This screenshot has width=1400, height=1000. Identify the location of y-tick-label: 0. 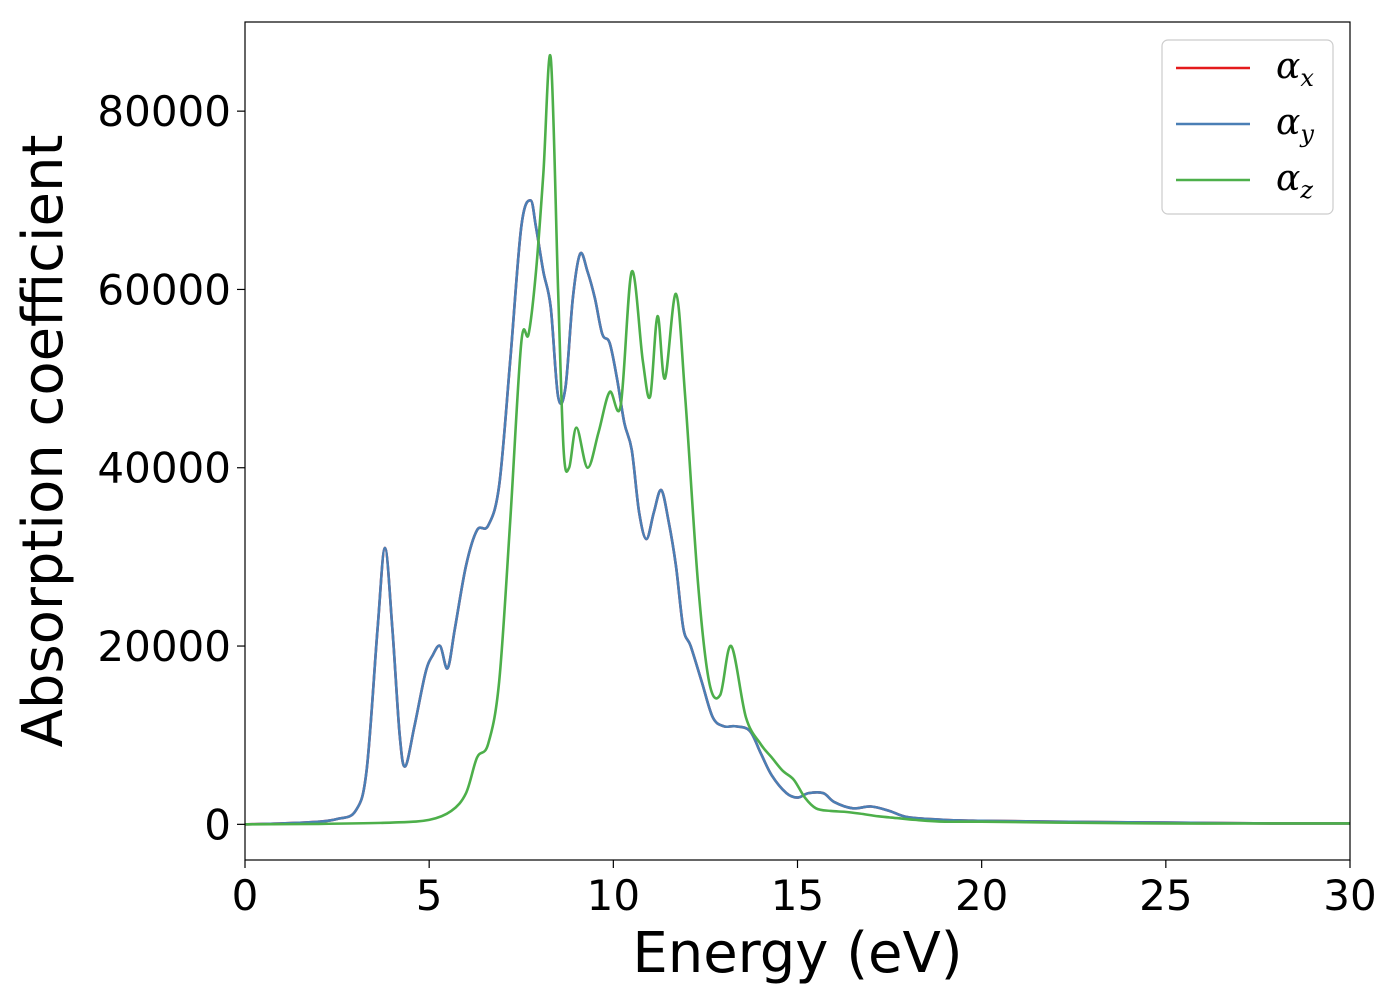
(217, 824).